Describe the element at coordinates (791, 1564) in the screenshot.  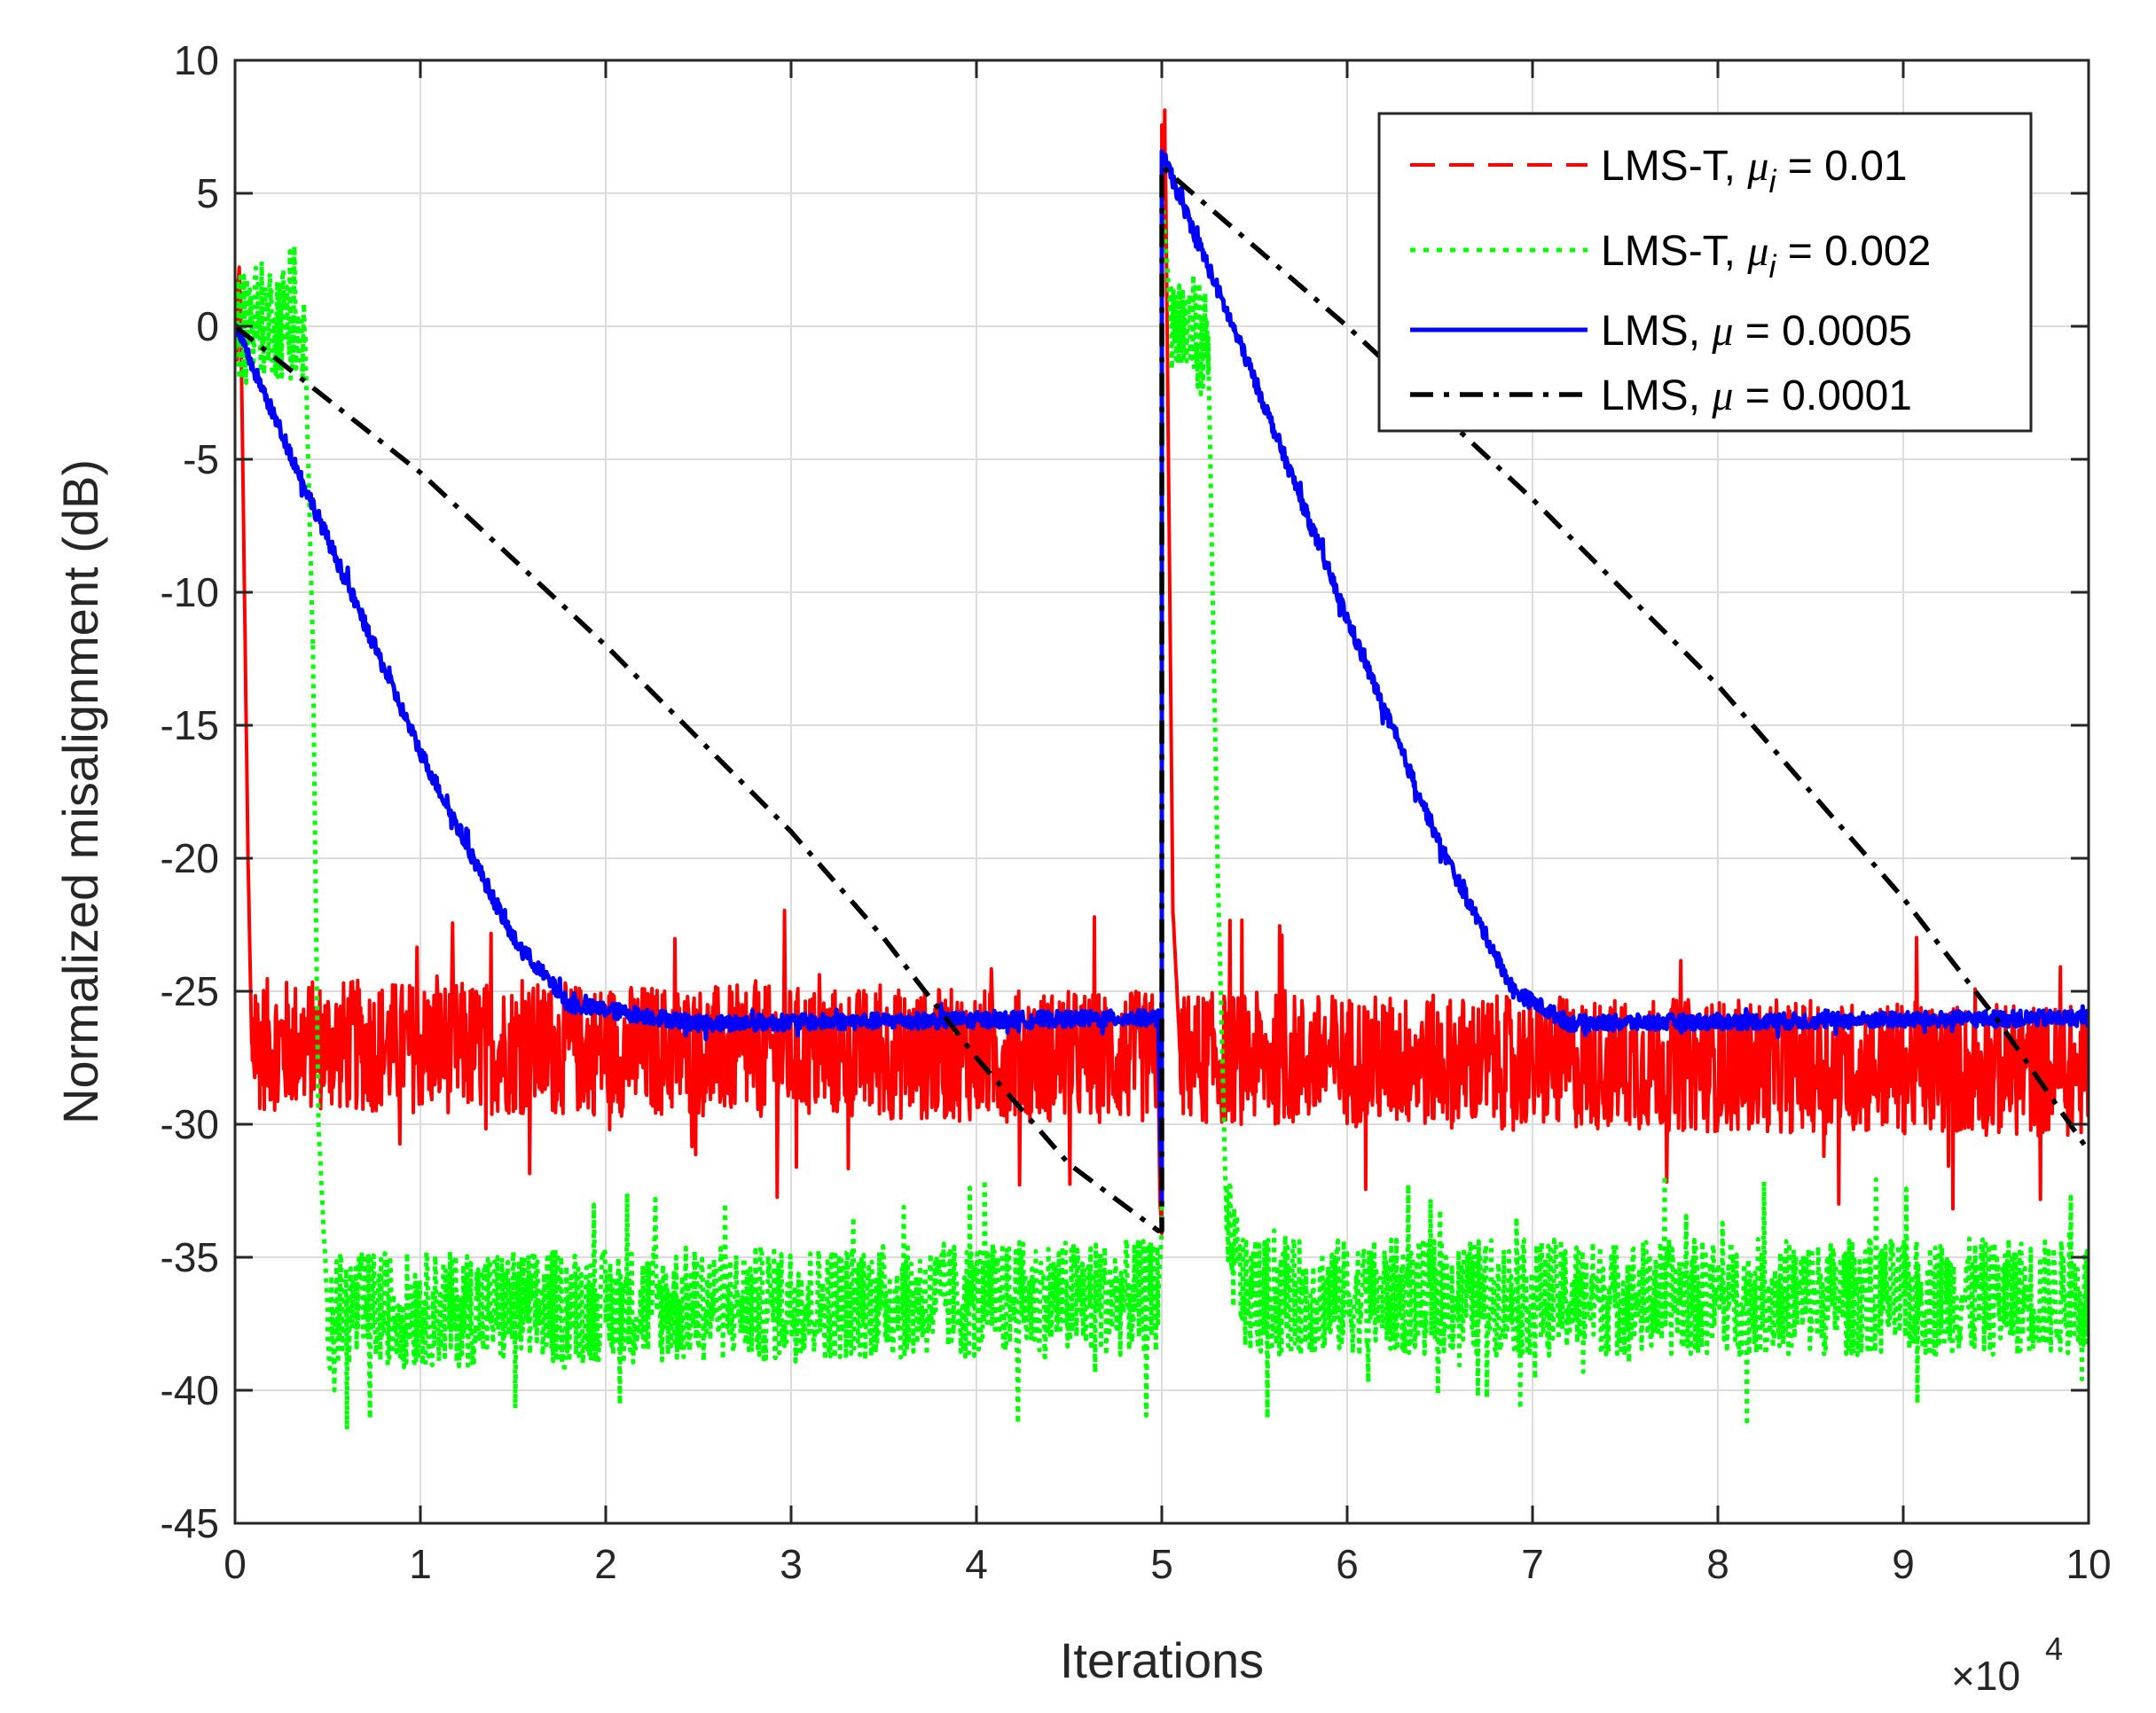
I see `x-tick-label: 3` at that location.